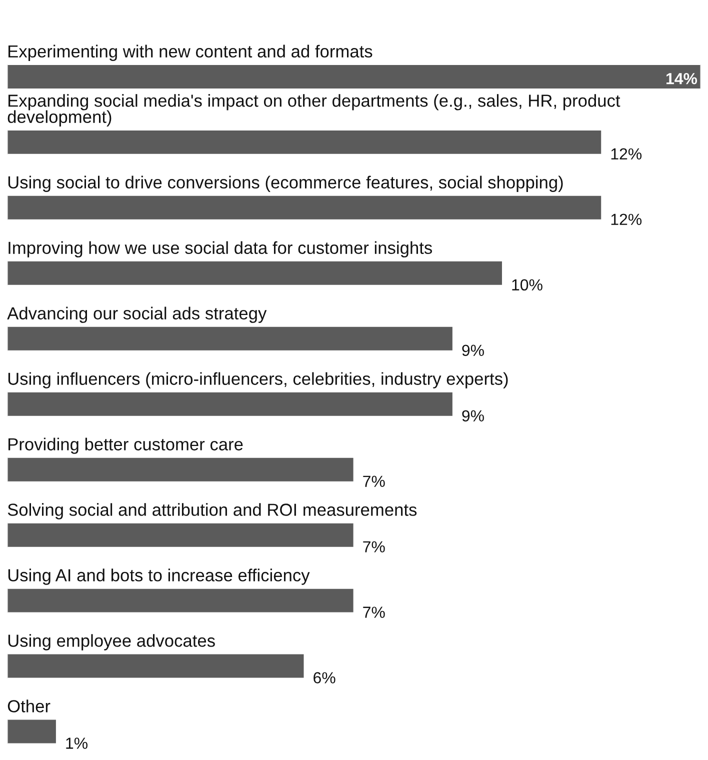 The width and height of the screenshot is (708, 760). Describe the element at coordinates (314, 110) in the screenshot. I see `y-tick-label: Expanding social media's impact on other departments (e.g., sales, HR, product development)` at that location.